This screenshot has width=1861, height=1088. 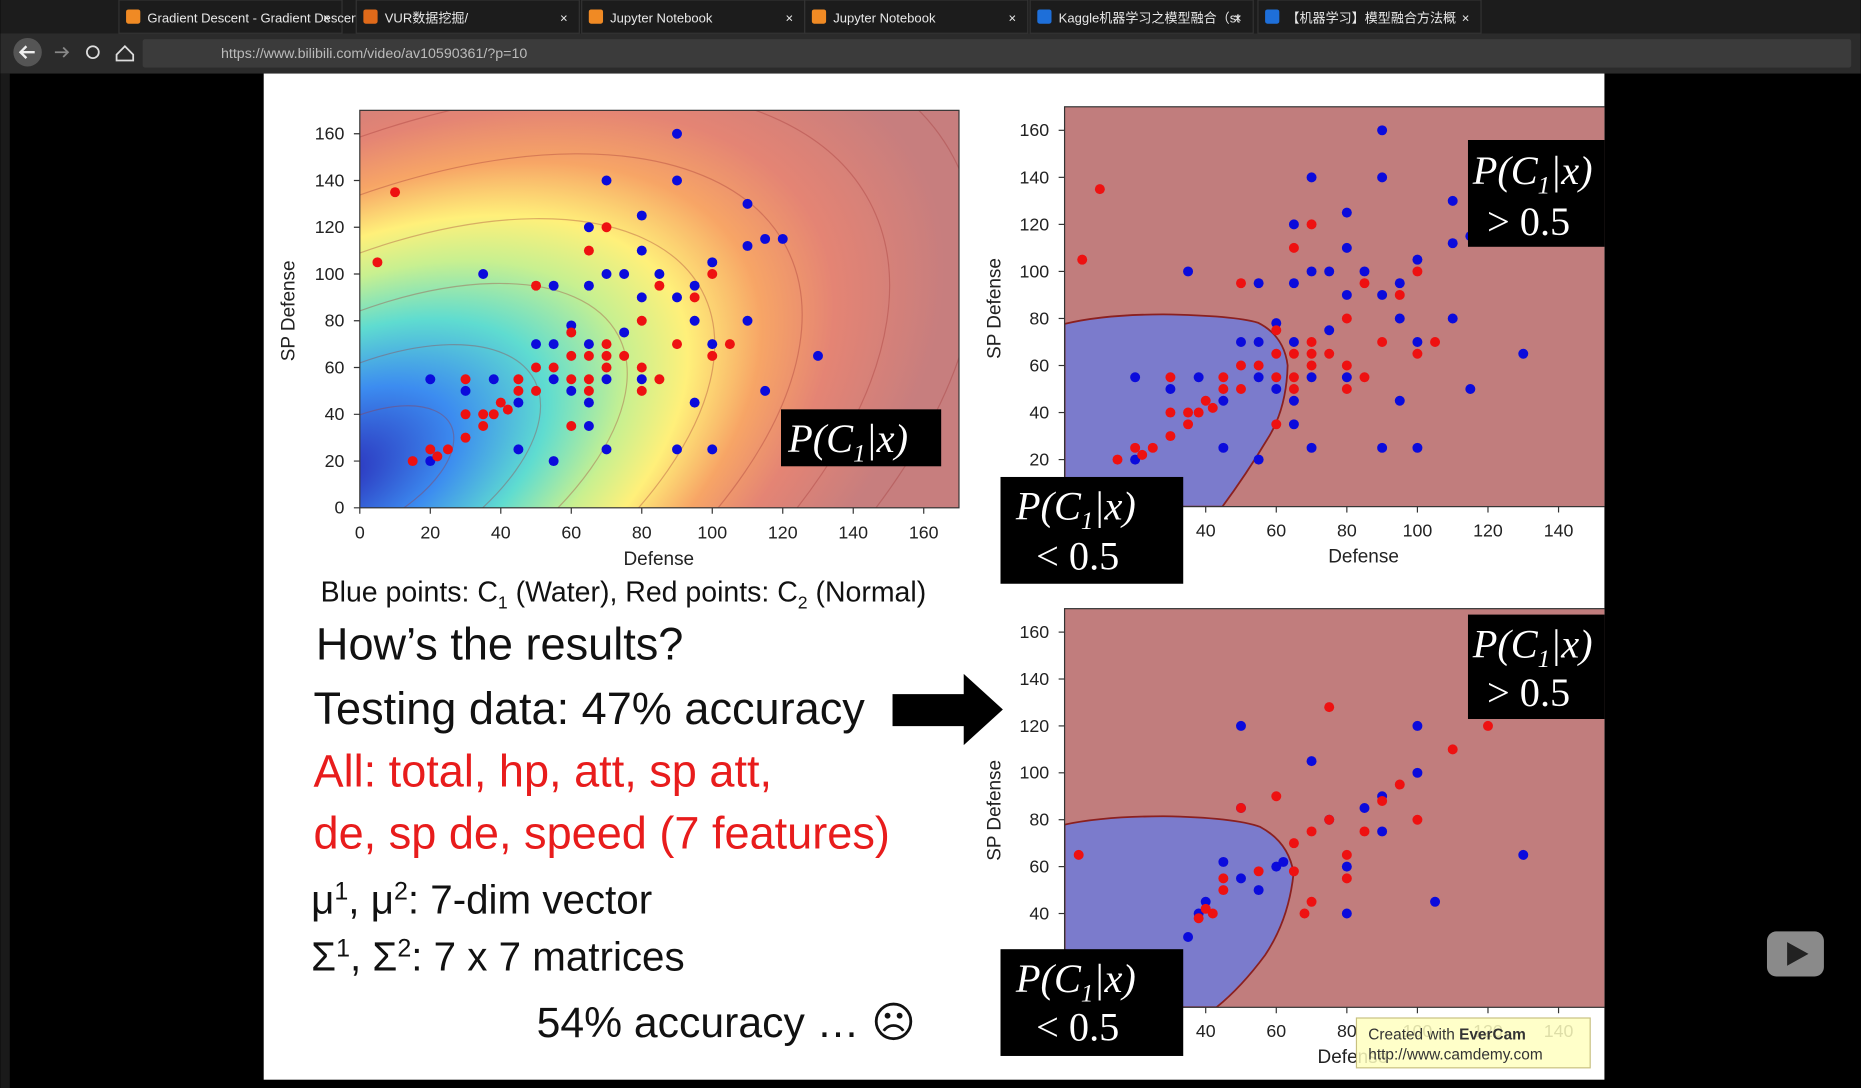 What do you see at coordinates (1048, 978) in the screenshot?
I see `text-run: P(C` at bounding box center [1048, 978].